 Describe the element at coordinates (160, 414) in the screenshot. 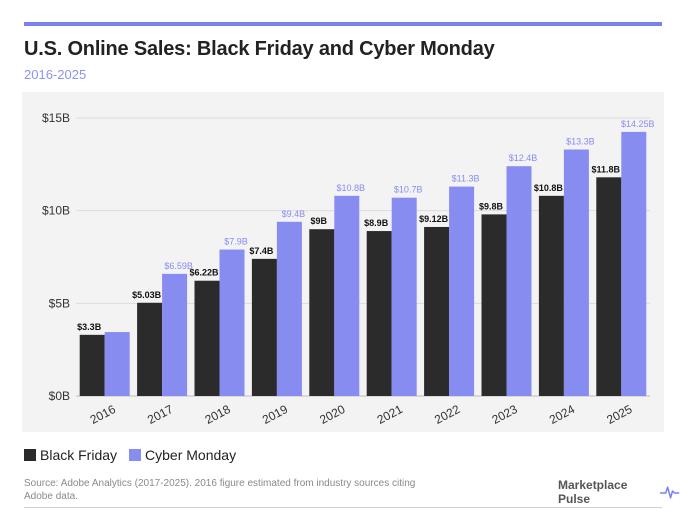

I see `x-tick-label: 2017` at that location.